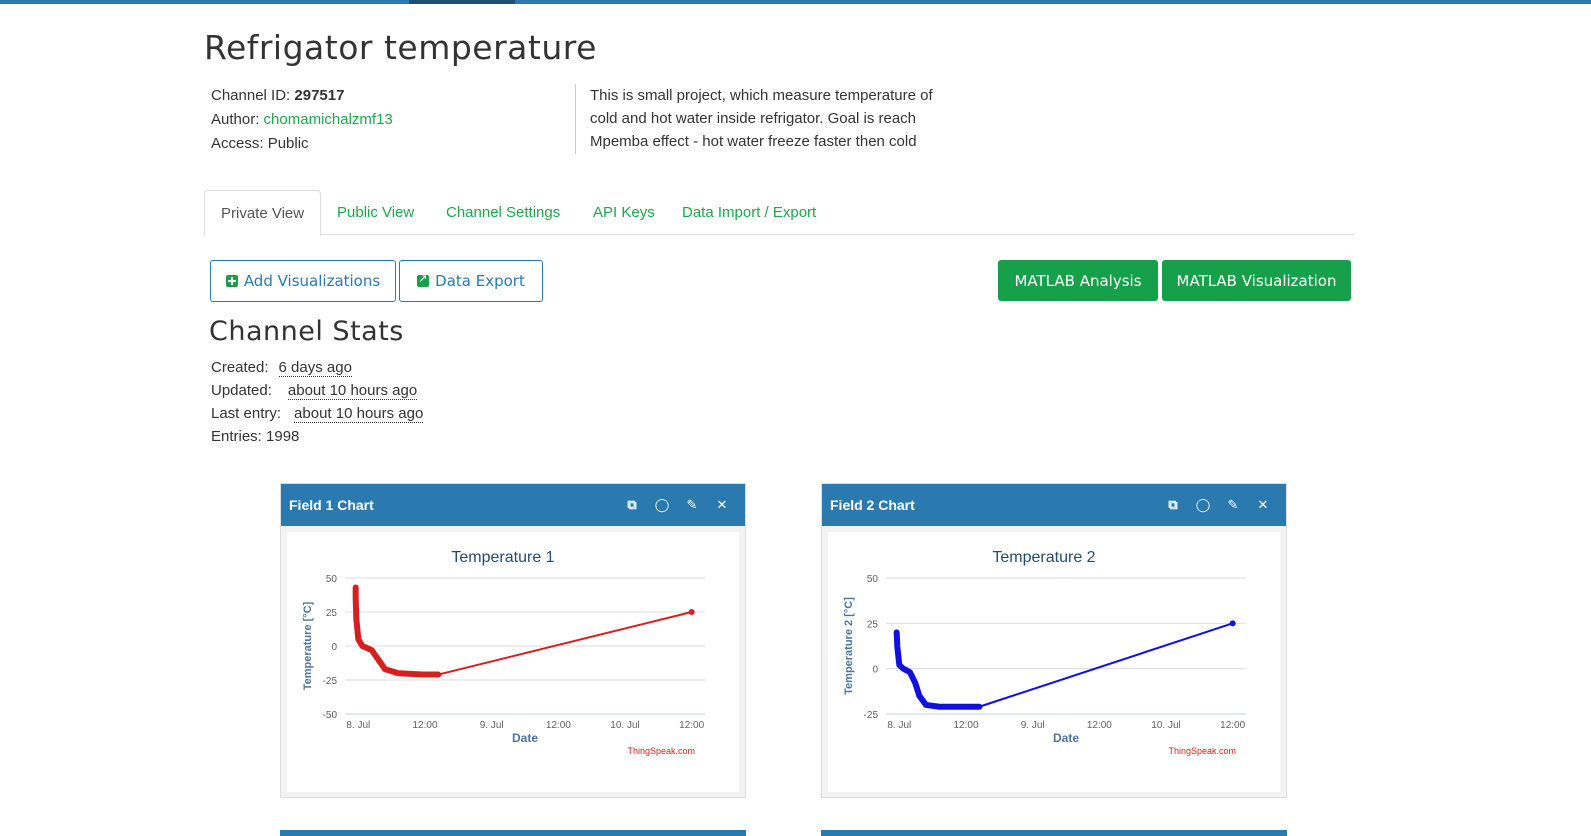 The height and width of the screenshot is (836, 1591). Describe the element at coordinates (1054, 505) in the screenshot. I see `card-header: Field 2 Chart ⧉ ◯ ✎ ✕` at that location.